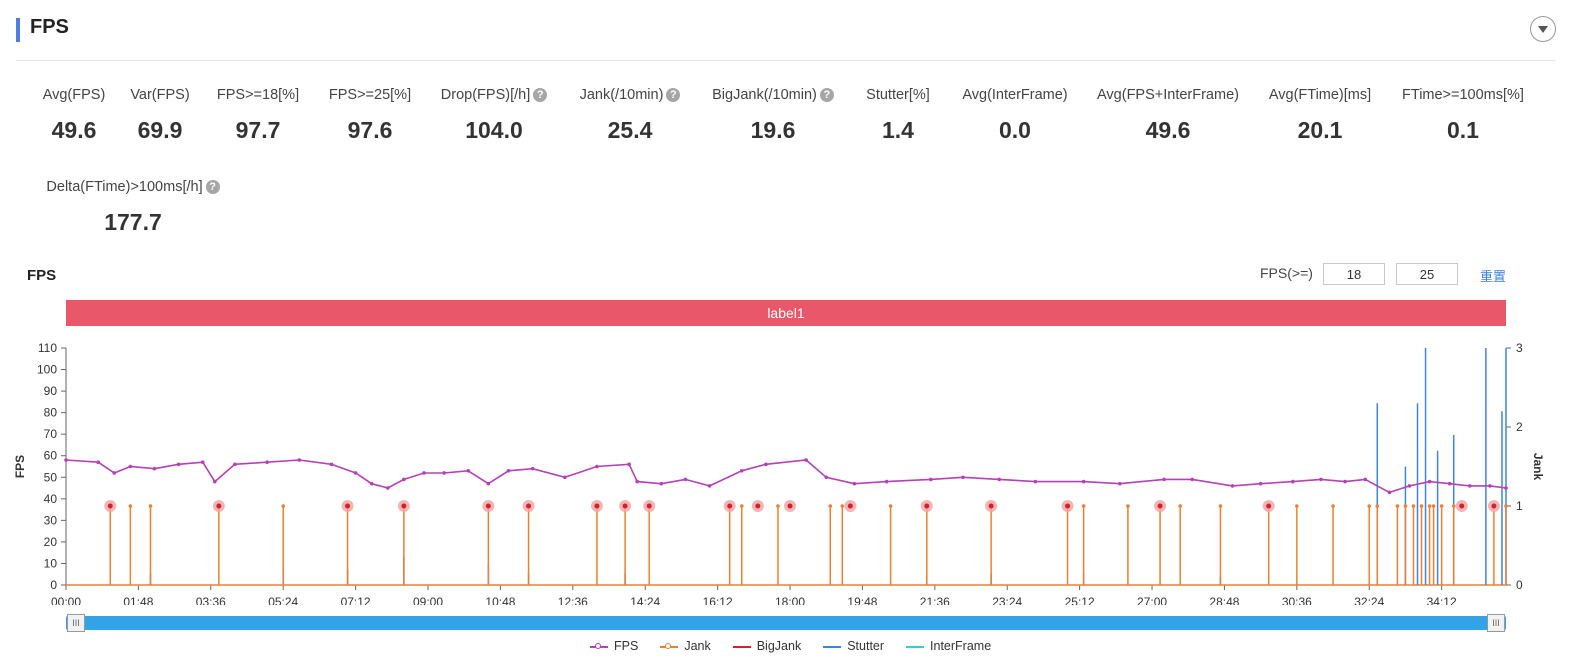  Describe the element at coordinates (786, 313) in the screenshot. I see `label-band: label1` at that location.